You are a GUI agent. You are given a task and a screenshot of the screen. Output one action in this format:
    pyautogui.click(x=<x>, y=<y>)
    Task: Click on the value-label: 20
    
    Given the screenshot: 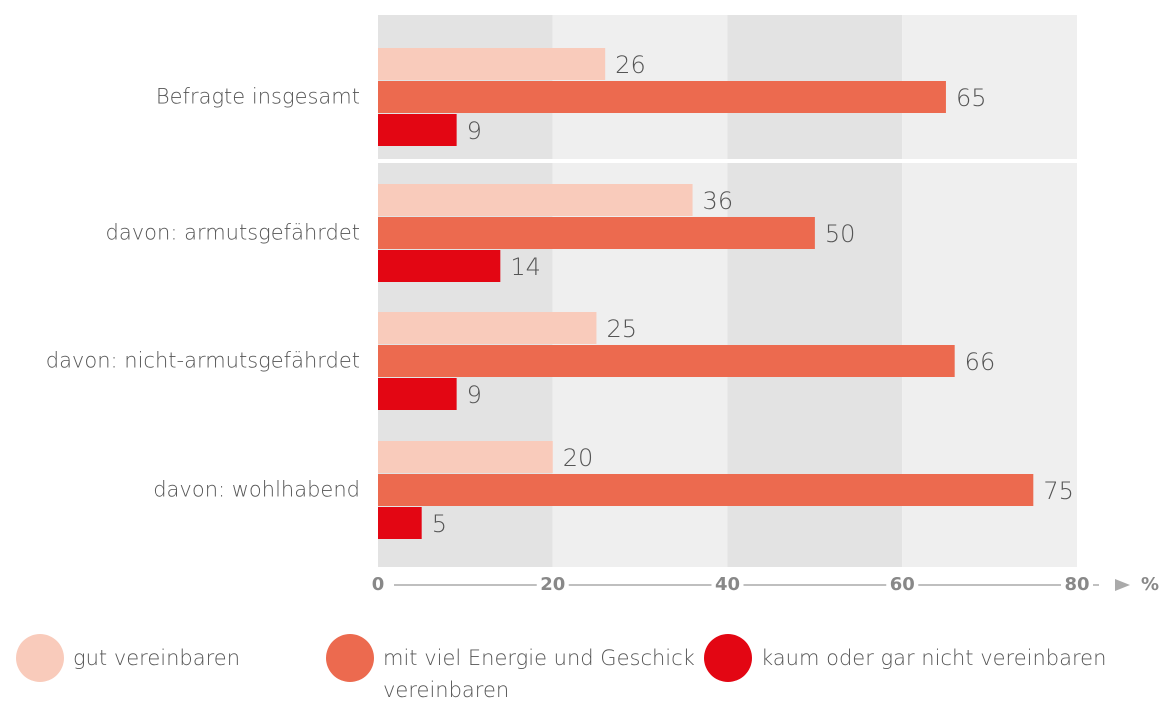 What is the action you would take?
    pyautogui.click(x=578, y=458)
    